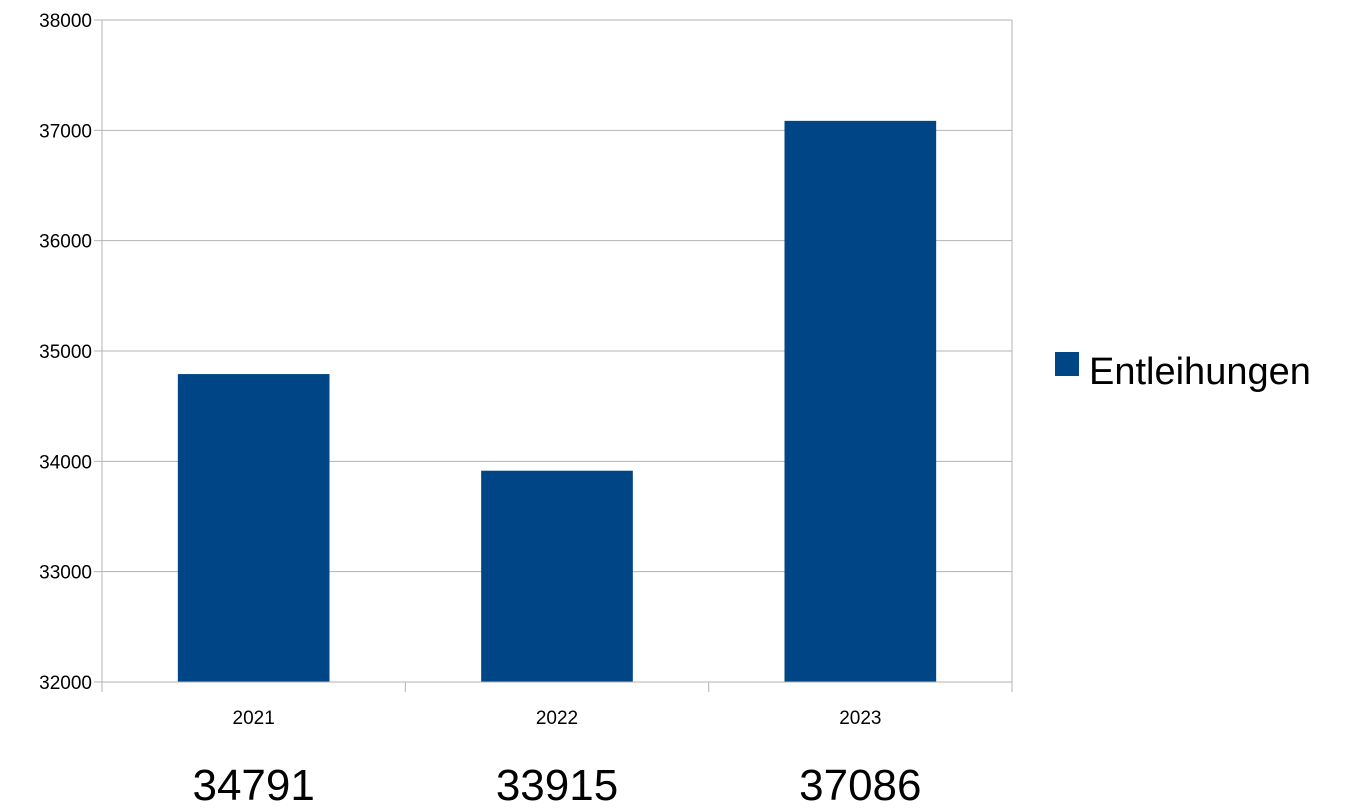 The width and height of the screenshot is (1346, 811). What do you see at coordinates (253, 785) in the screenshot?
I see `value-label: 34791` at bounding box center [253, 785].